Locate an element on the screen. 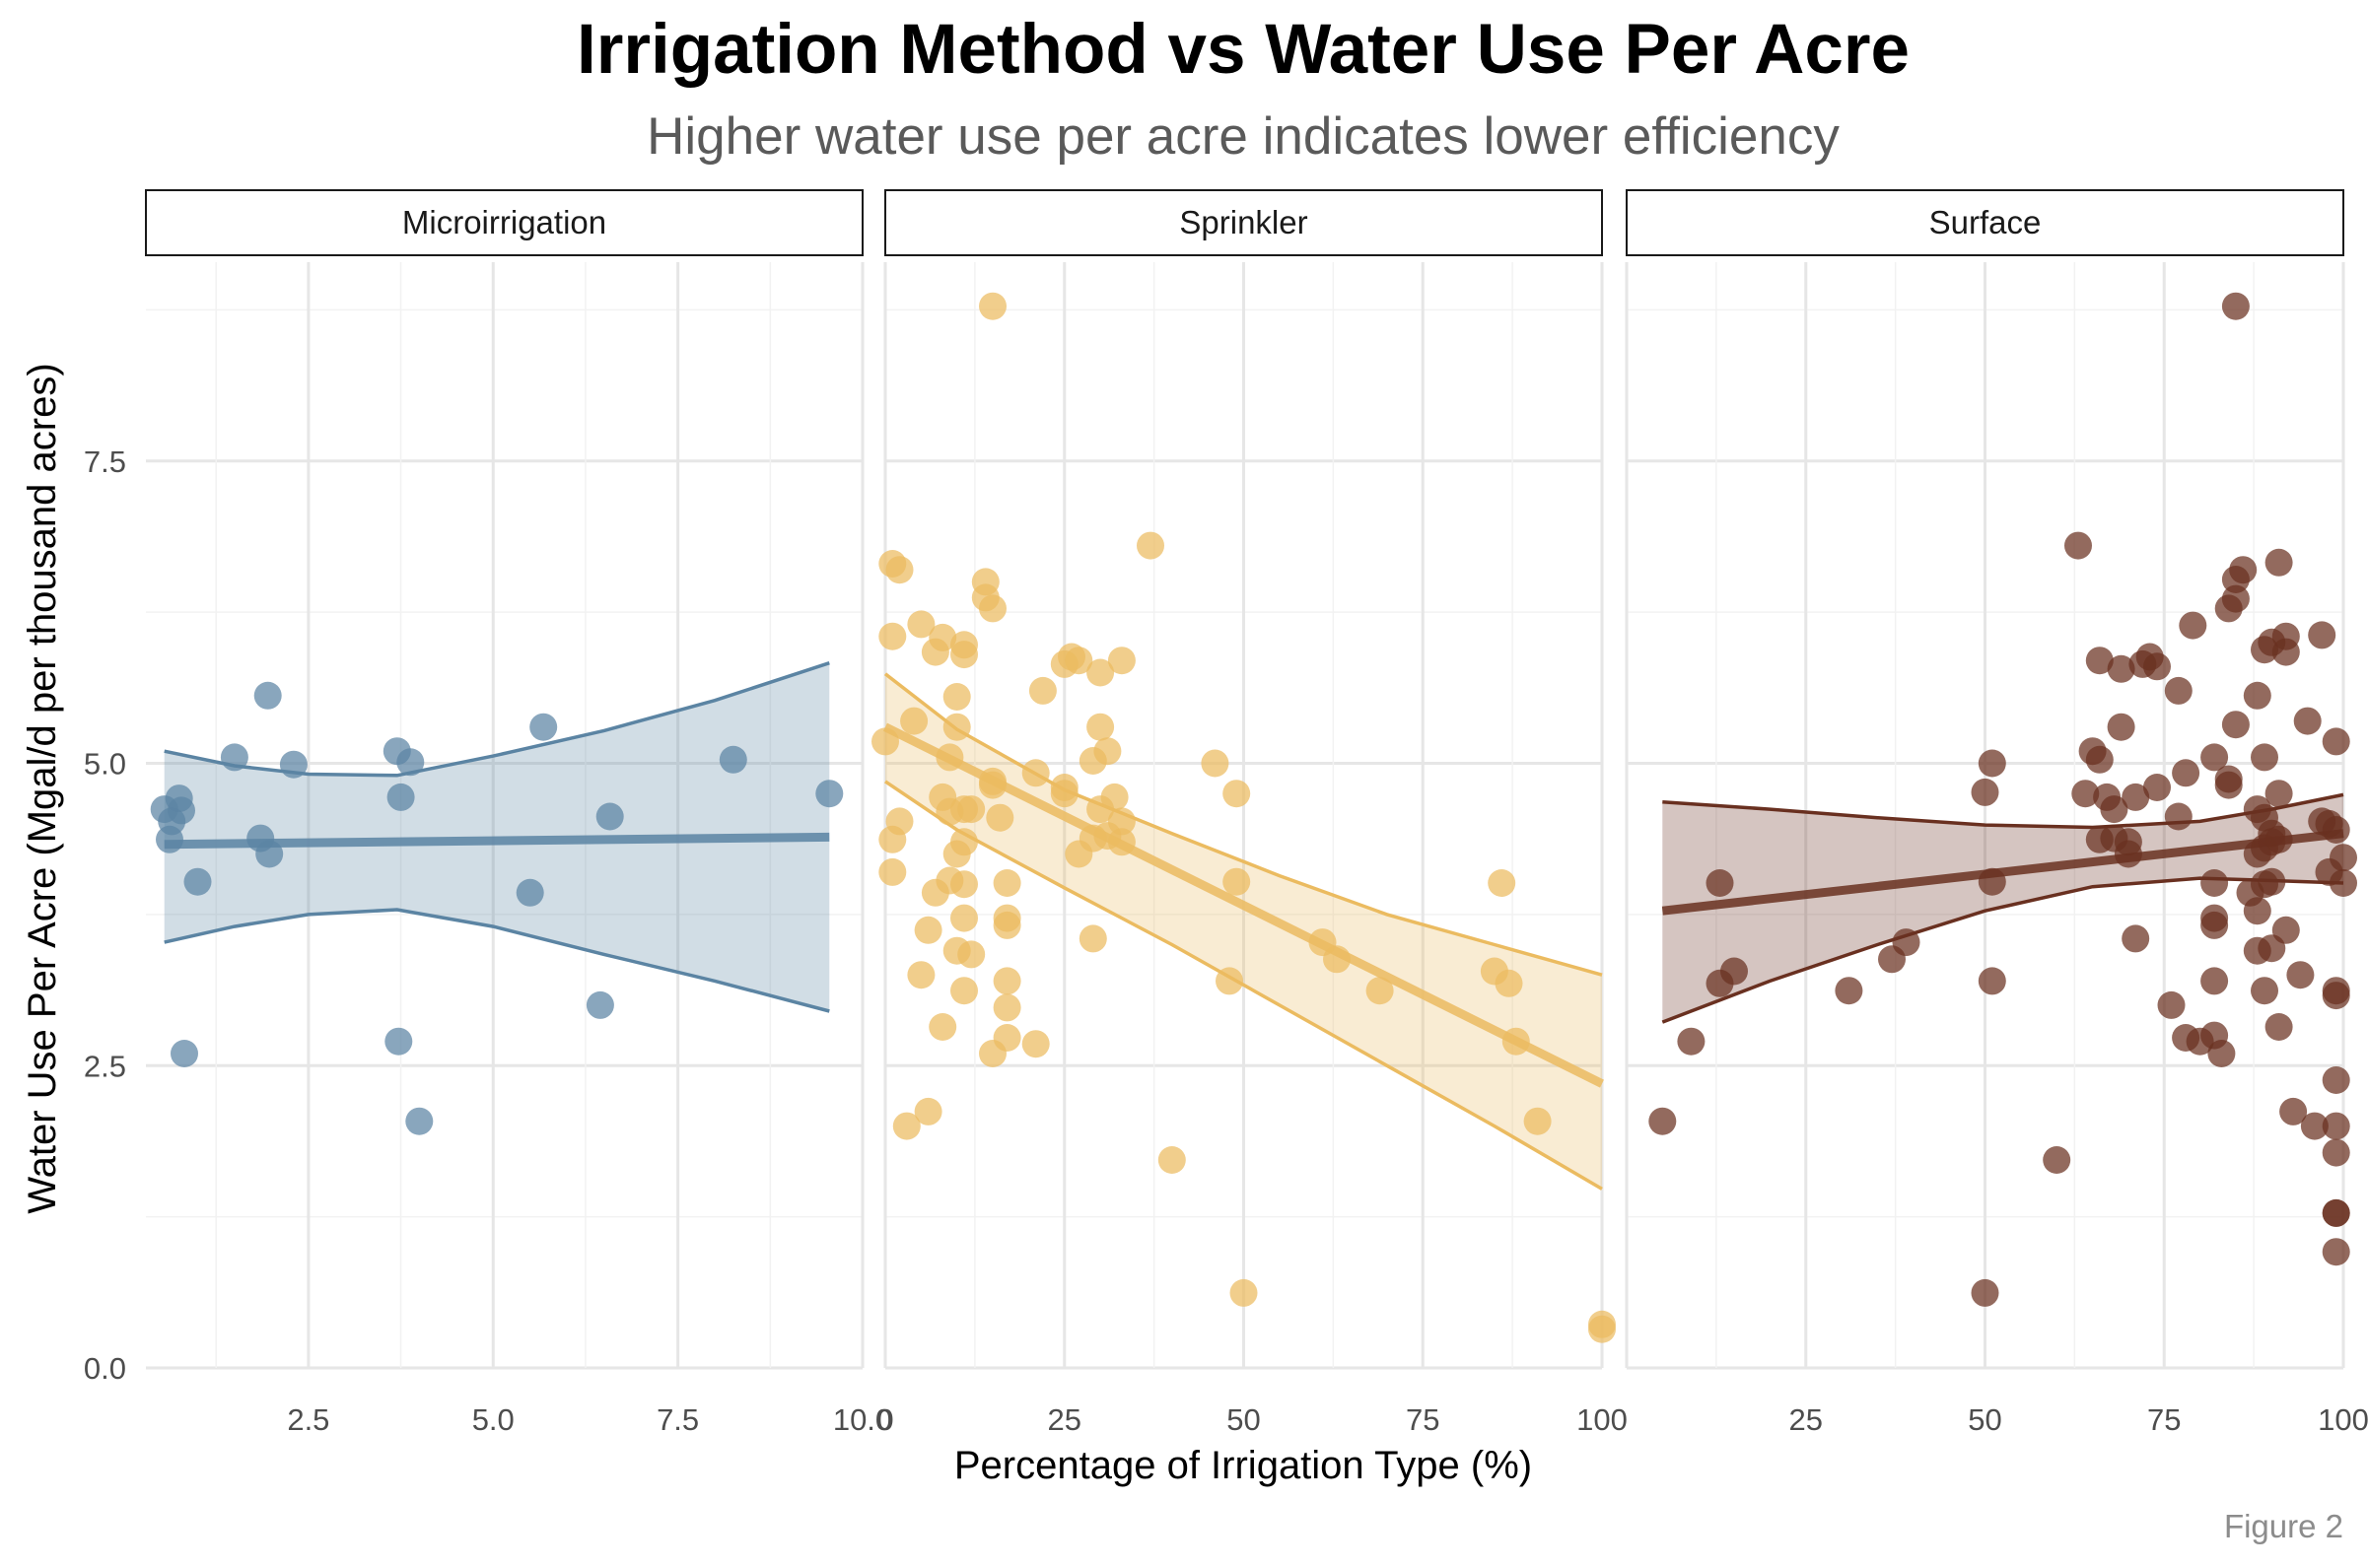 Image resolution: width=2368 pixels, height=1568 pixels. facet-strip-label: Microirrigation is located at coordinates (504, 222).